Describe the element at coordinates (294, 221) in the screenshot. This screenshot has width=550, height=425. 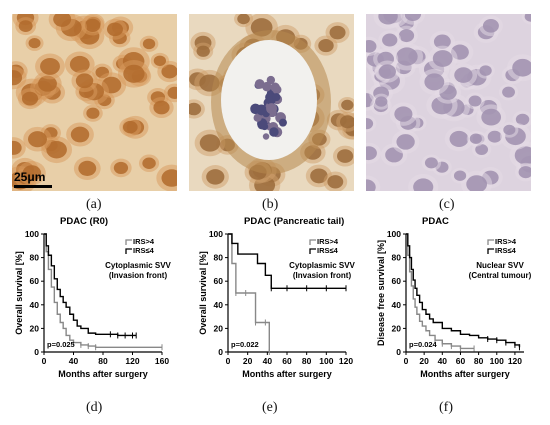
I see `chart-title: PDAC (Pancreatic tail)` at that location.